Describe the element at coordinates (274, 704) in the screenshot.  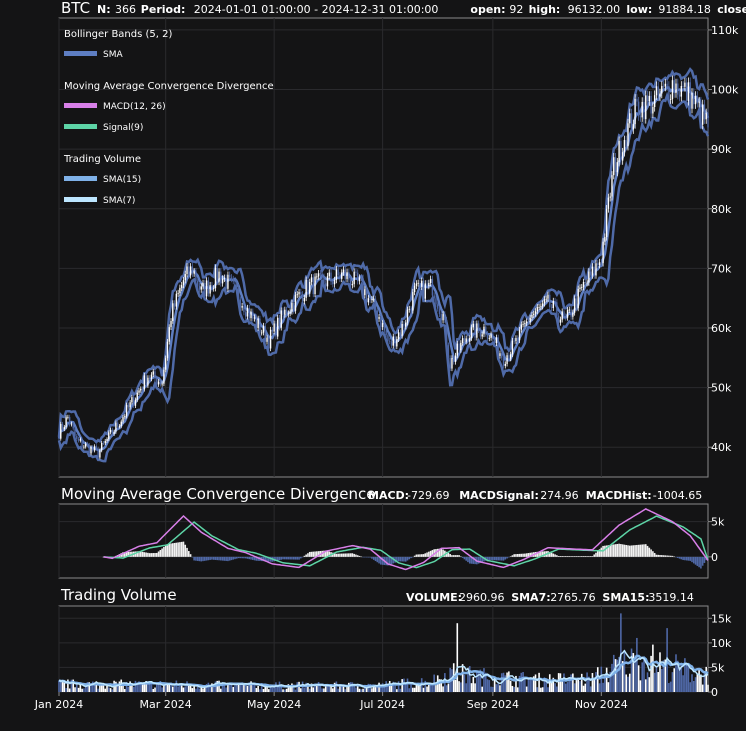
I see `x-tick-label: May 2024` at that location.